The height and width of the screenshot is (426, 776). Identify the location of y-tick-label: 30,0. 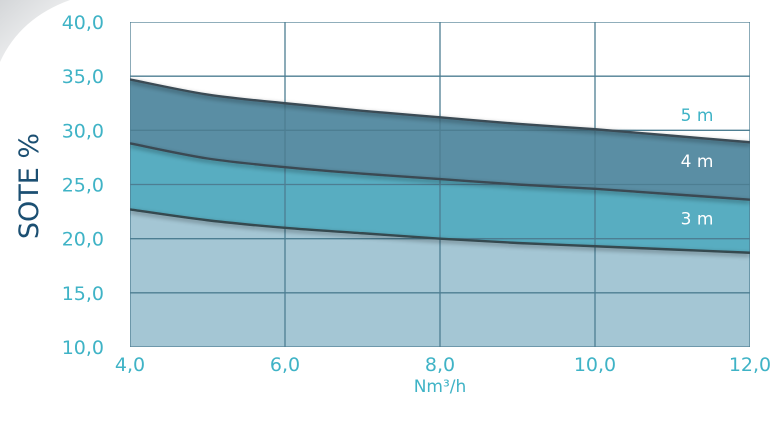
(83, 131).